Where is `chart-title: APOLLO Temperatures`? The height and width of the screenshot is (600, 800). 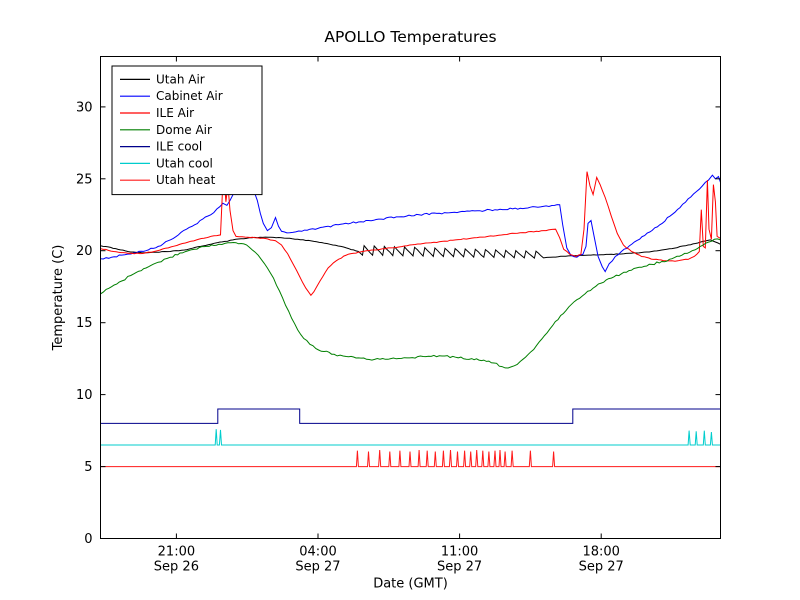 chart-title: APOLLO Temperatures is located at coordinates (410, 37).